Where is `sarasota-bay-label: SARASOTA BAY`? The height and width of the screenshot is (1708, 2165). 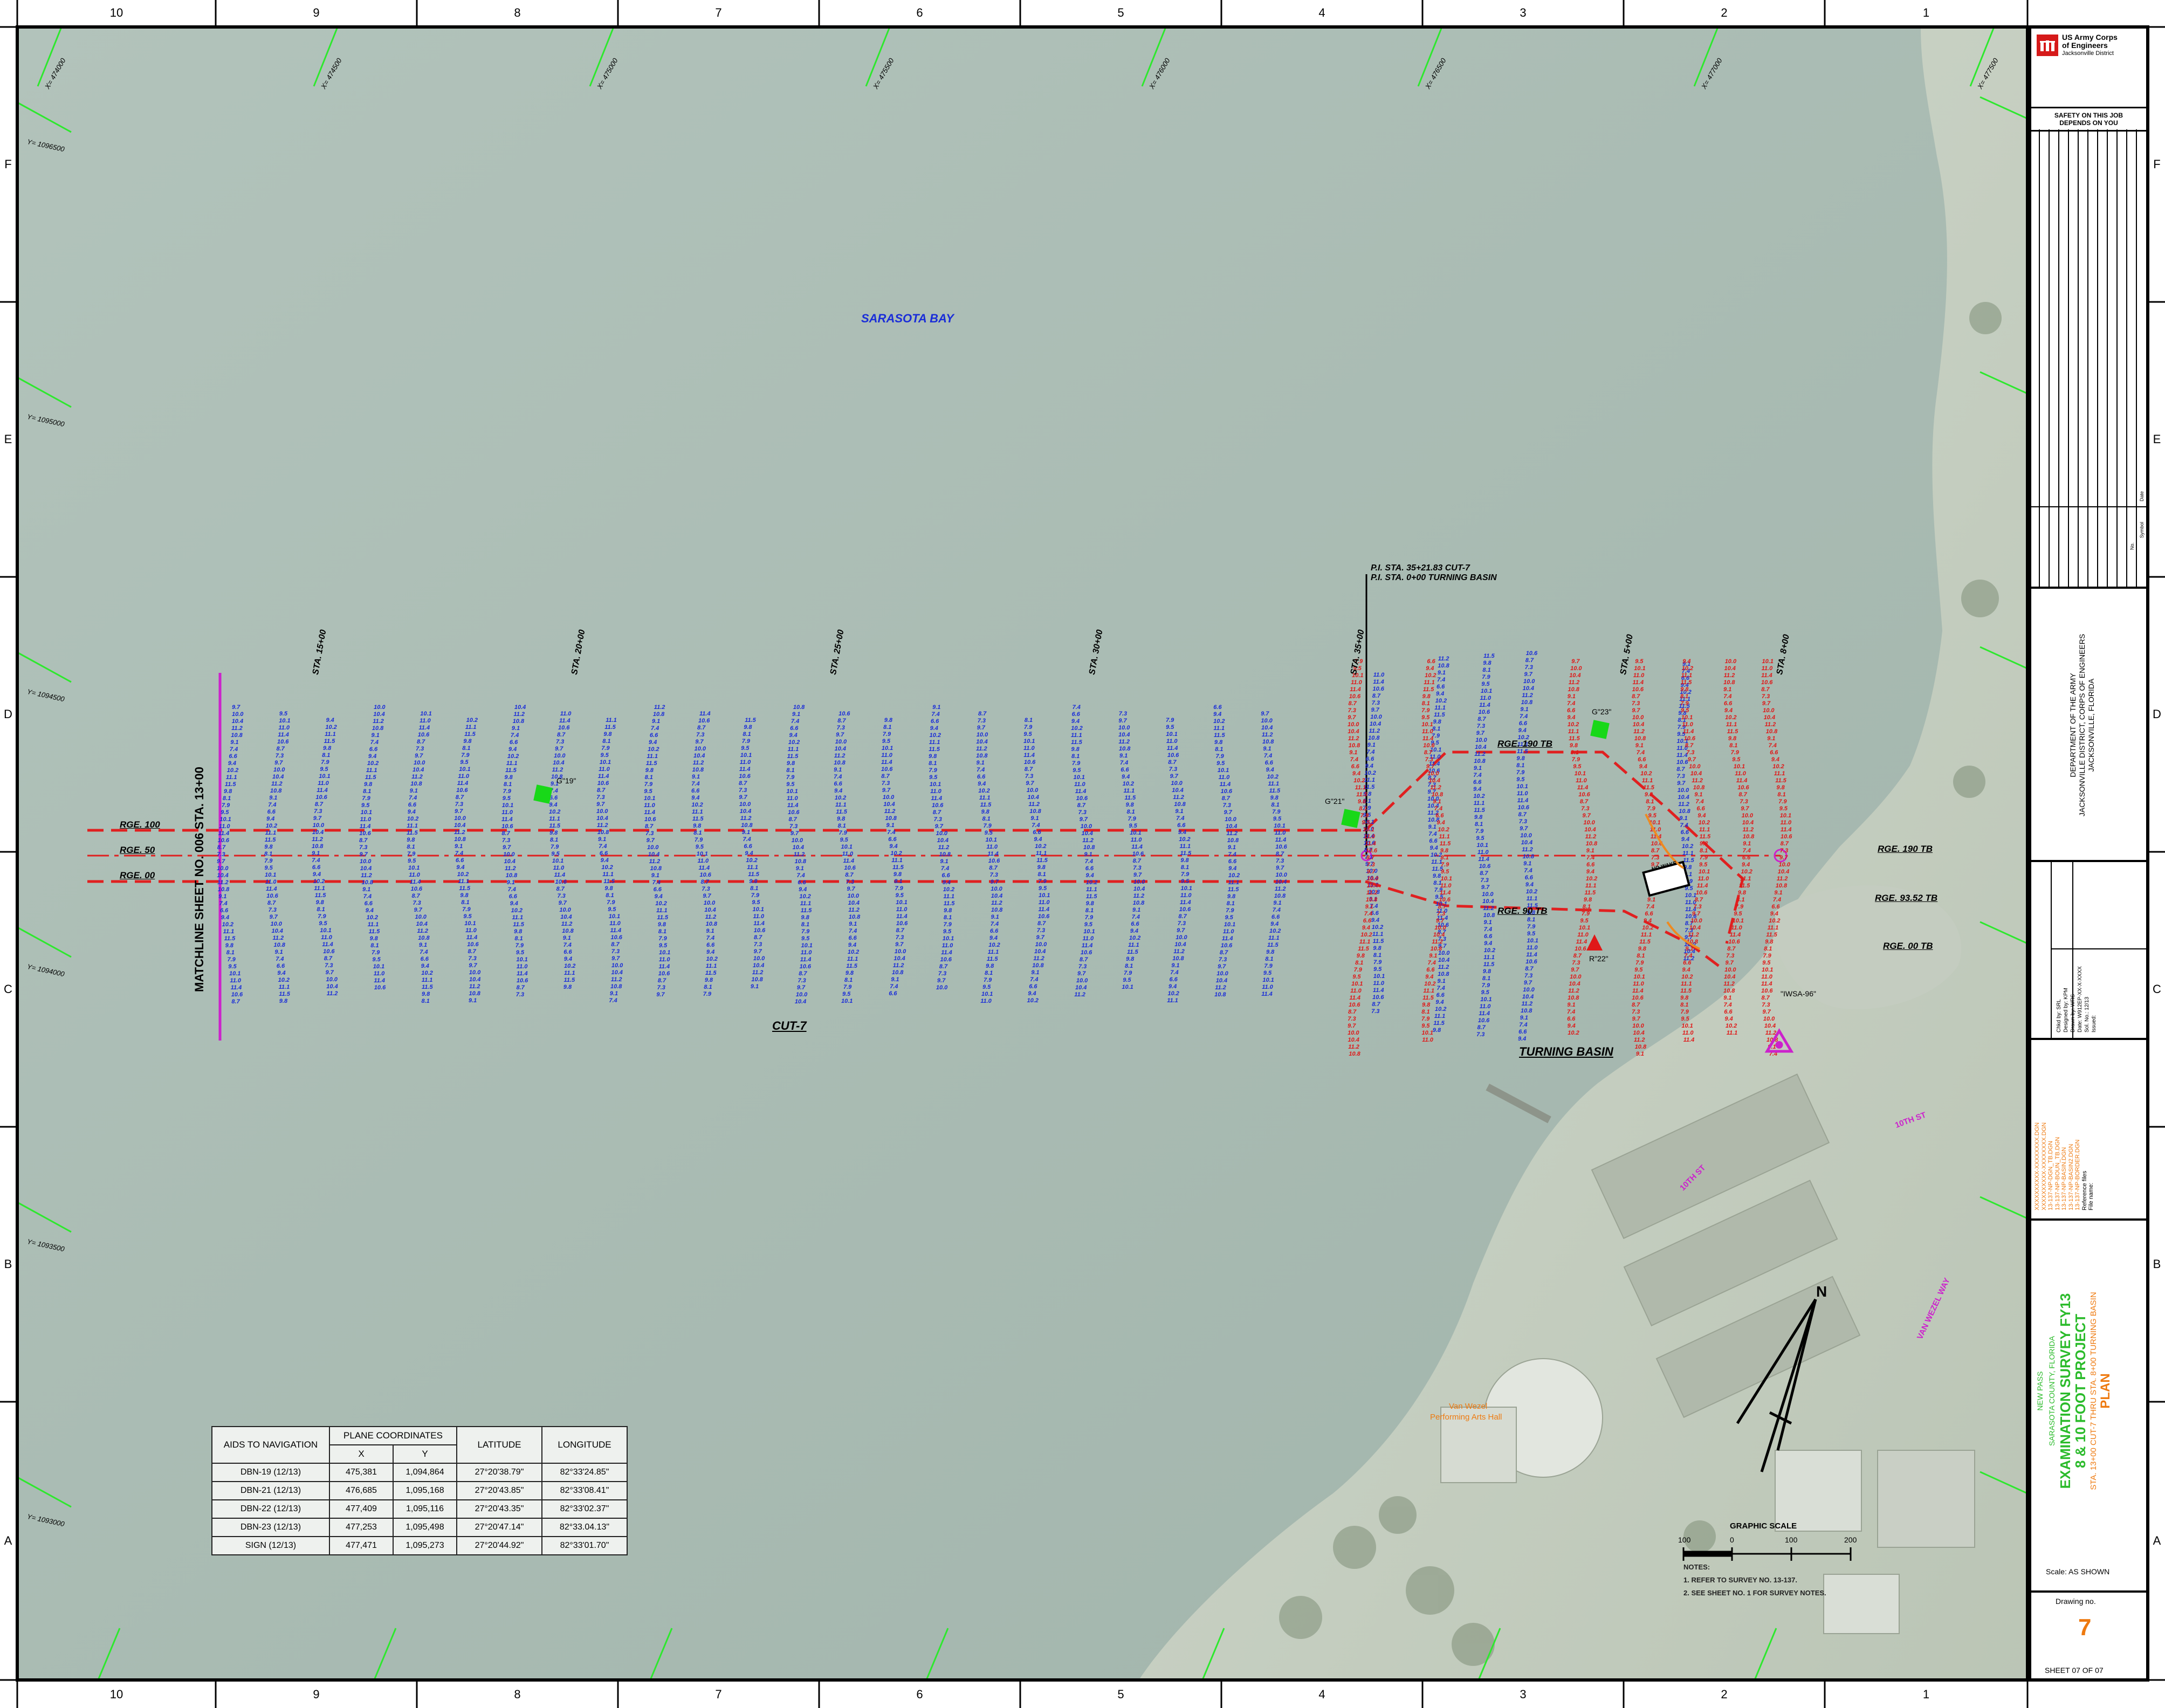
sarasota-bay-label: SARASOTA BAY is located at coordinates (907, 319).